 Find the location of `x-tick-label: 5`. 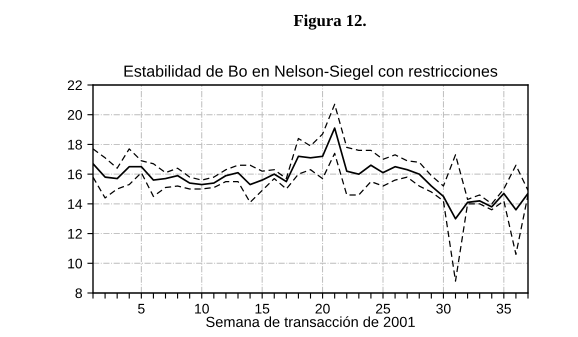

x-tick-label: 5 is located at coordinates (141, 309).